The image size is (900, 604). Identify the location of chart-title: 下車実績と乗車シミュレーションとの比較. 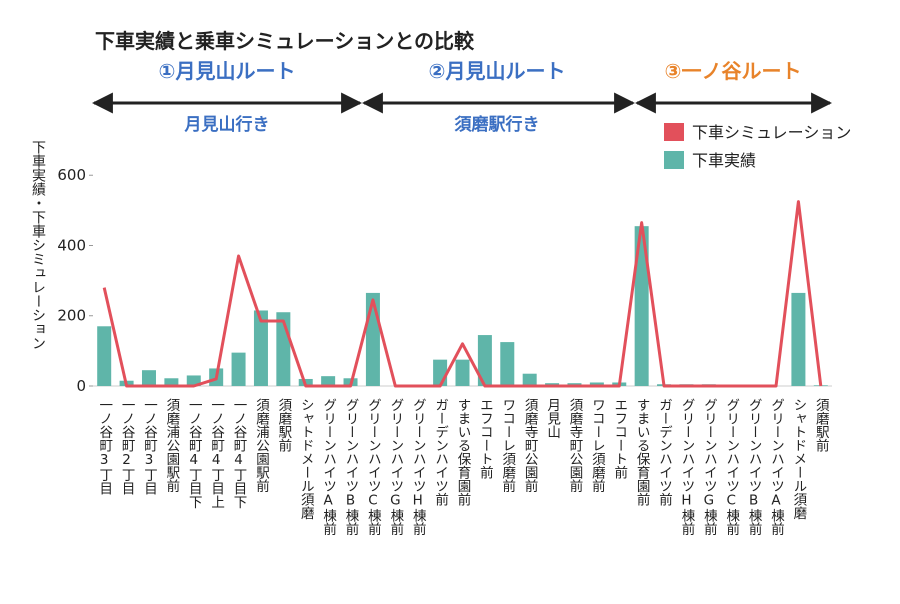
(285, 41).